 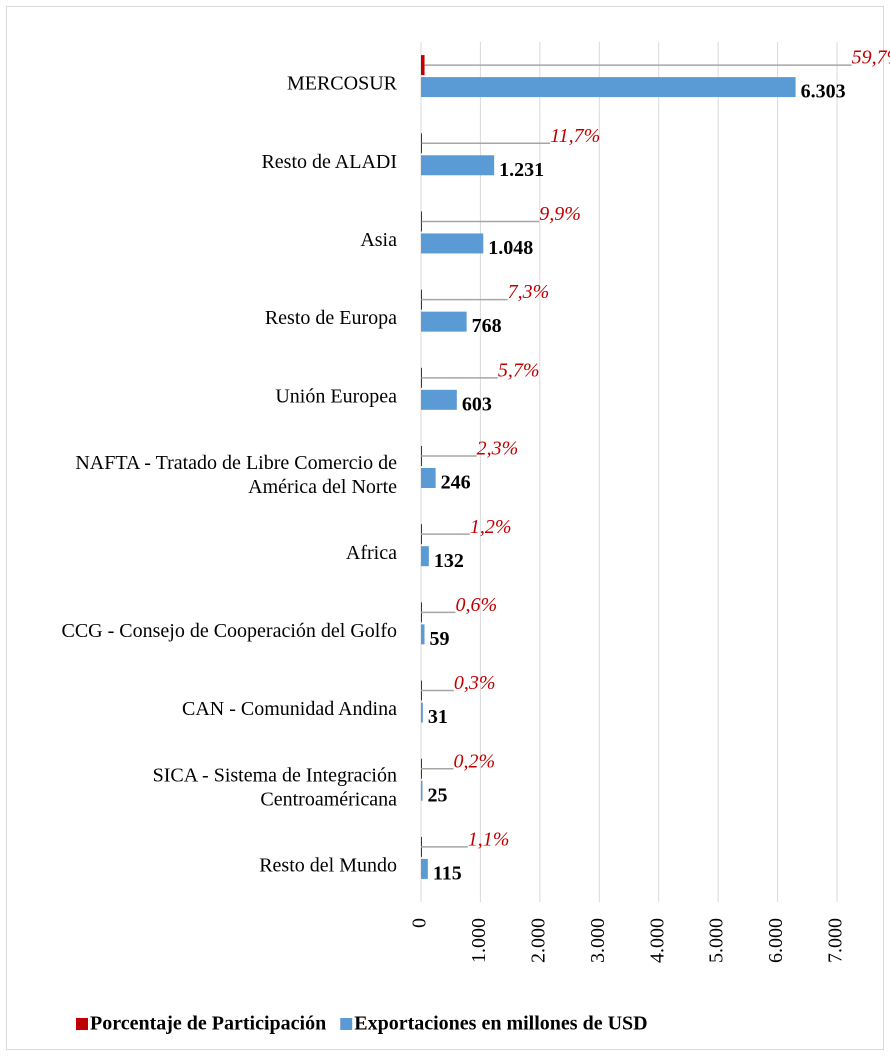 I want to click on pct-label: 11,7%, so click(x=575, y=136).